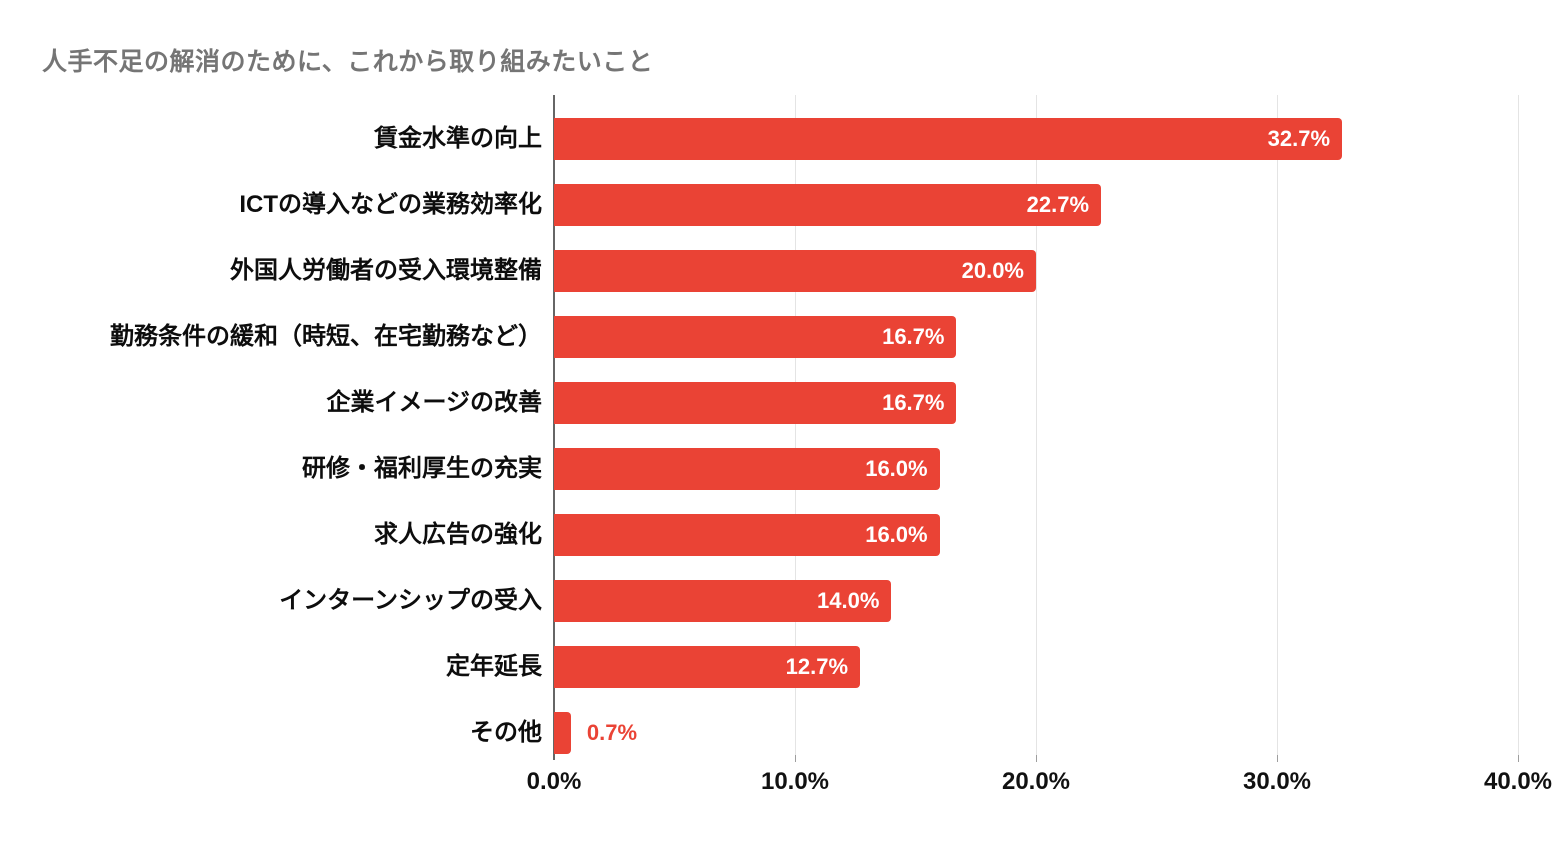 The height and width of the screenshot is (841, 1560). I want to click on y-axis-line, so click(554, 427).